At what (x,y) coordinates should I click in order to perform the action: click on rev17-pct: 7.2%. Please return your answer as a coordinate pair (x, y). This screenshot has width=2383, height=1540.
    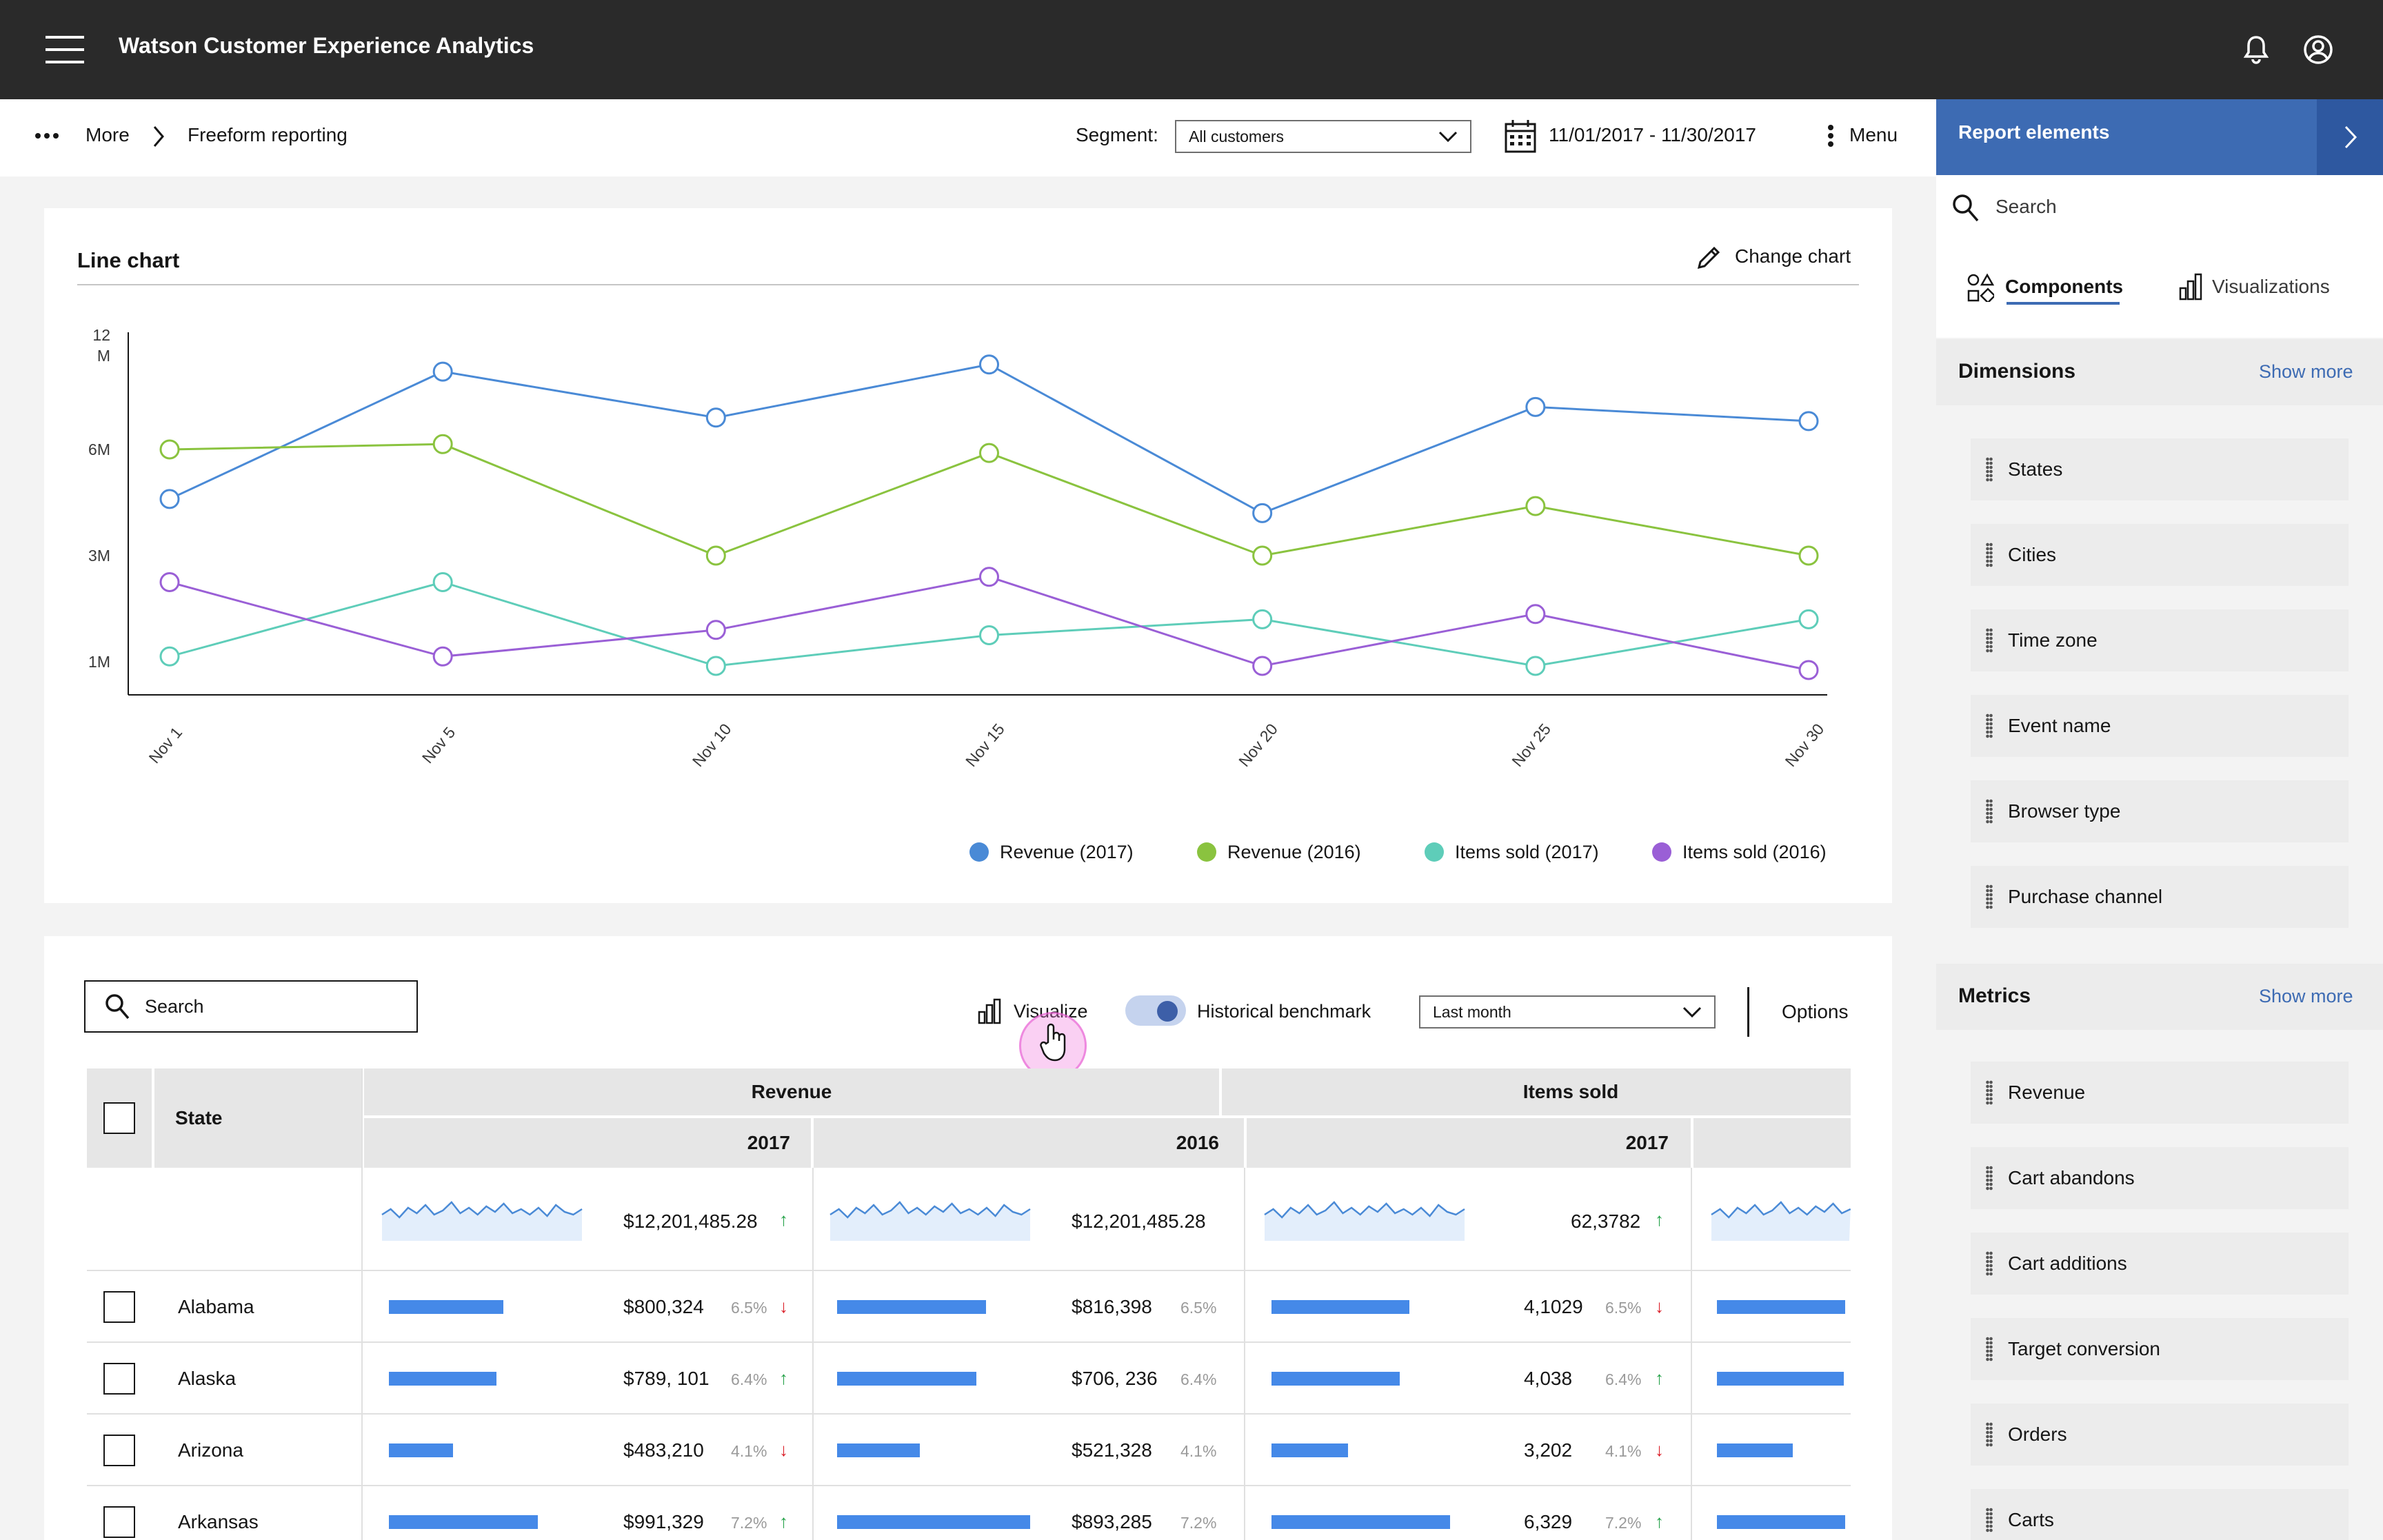
    Looking at the image, I should click on (749, 1523).